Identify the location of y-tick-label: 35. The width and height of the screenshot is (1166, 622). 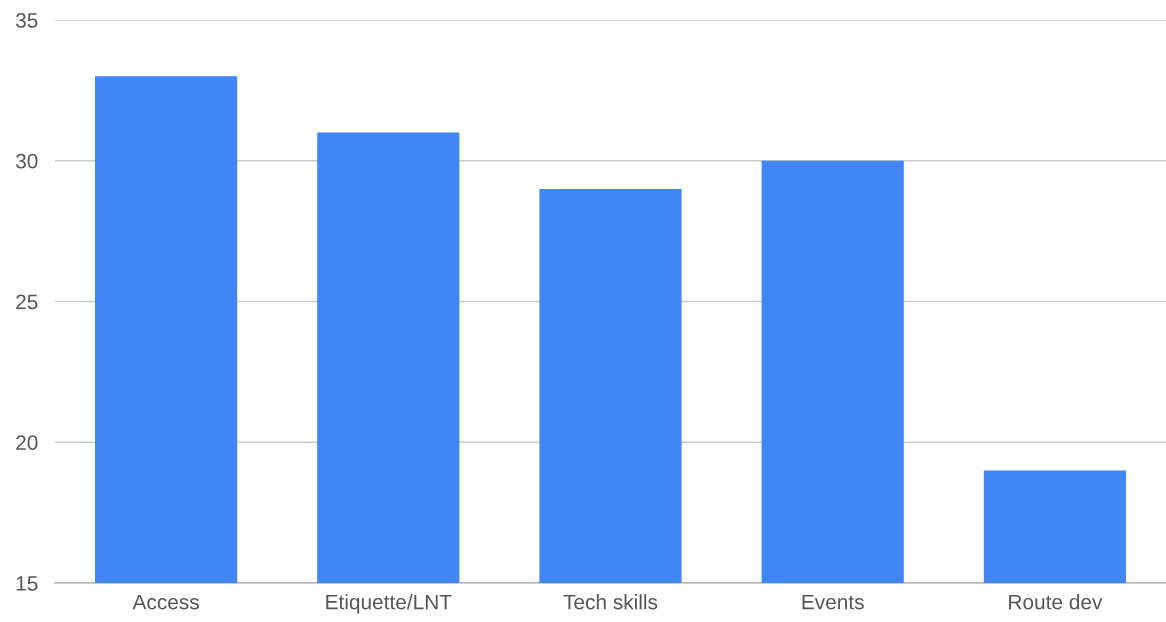
(26, 20).